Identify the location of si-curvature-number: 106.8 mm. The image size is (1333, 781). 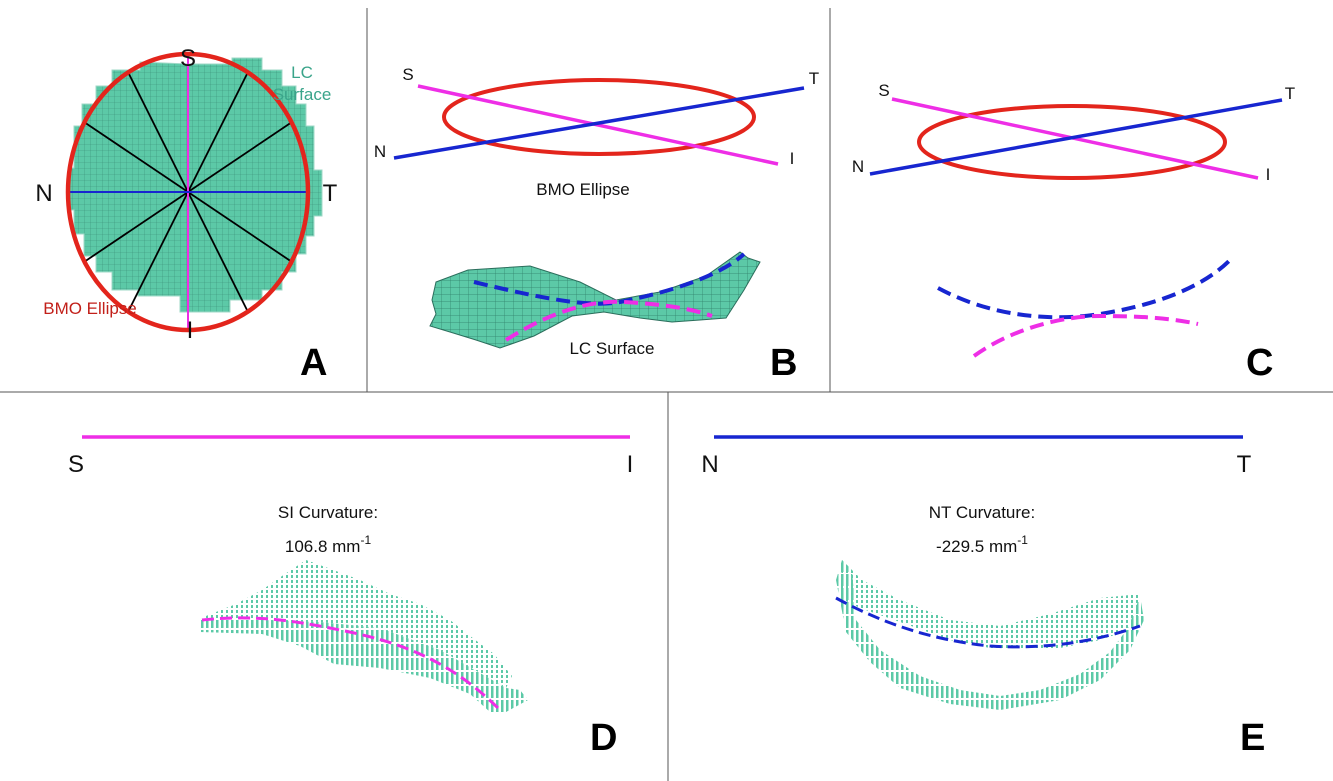
(323, 546).